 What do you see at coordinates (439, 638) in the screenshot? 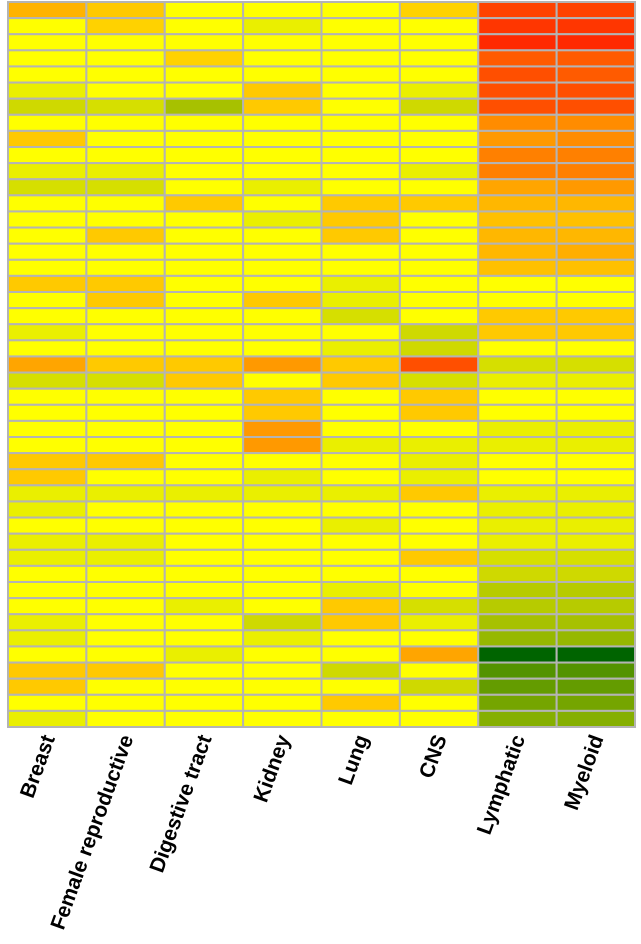
I see `heatmap-cell-r40-cns` at bounding box center [439, 638].